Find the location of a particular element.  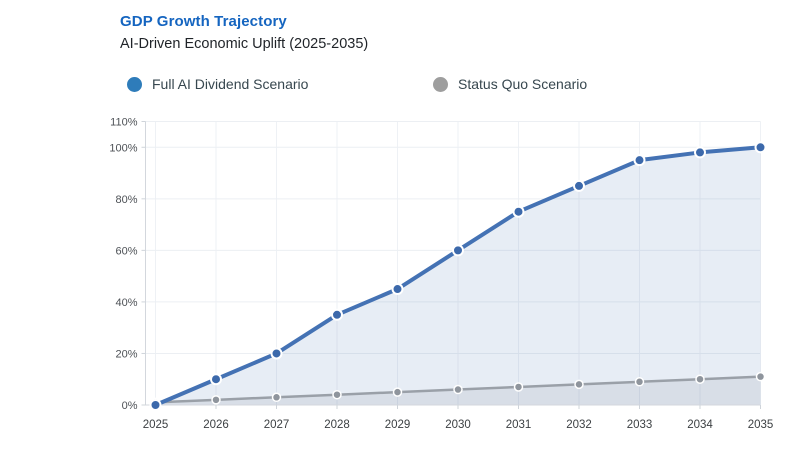

x-tick-label: 2032 is located at coordinates (579, 425).